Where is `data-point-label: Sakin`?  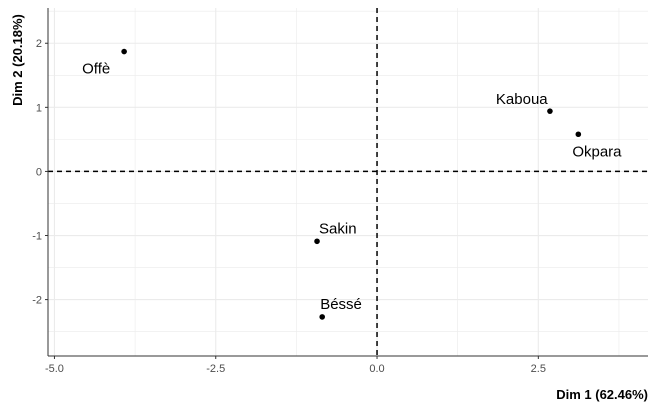
data-point-label: Sakin is located at coordinates (338, 228).